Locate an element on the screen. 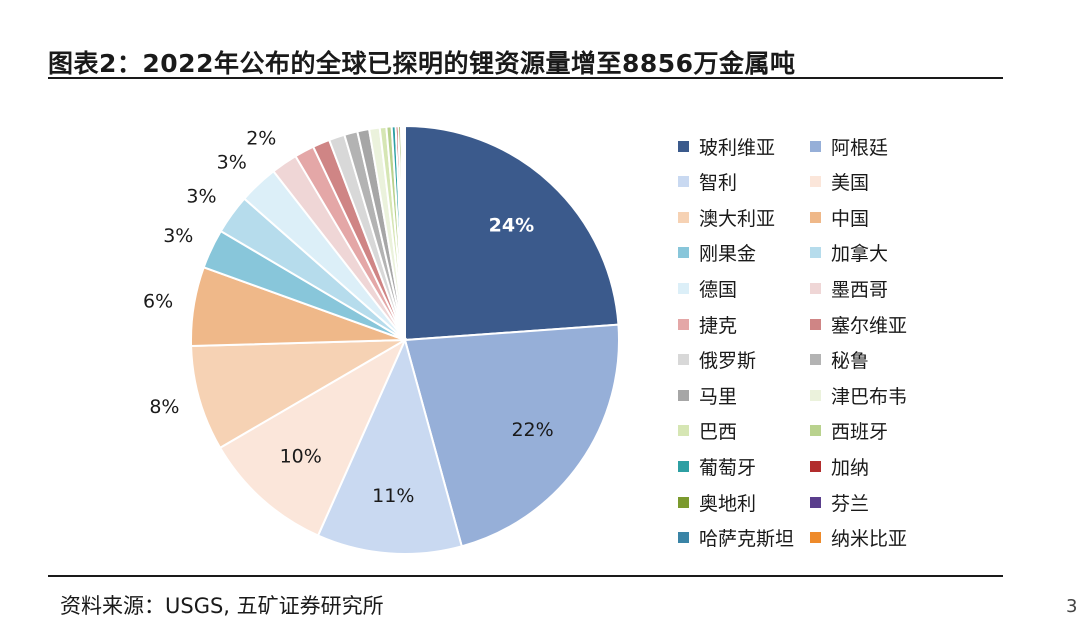 This screenshot has height=631, width=1080. legend-item: 中国 is located at coordinates (840, 217).